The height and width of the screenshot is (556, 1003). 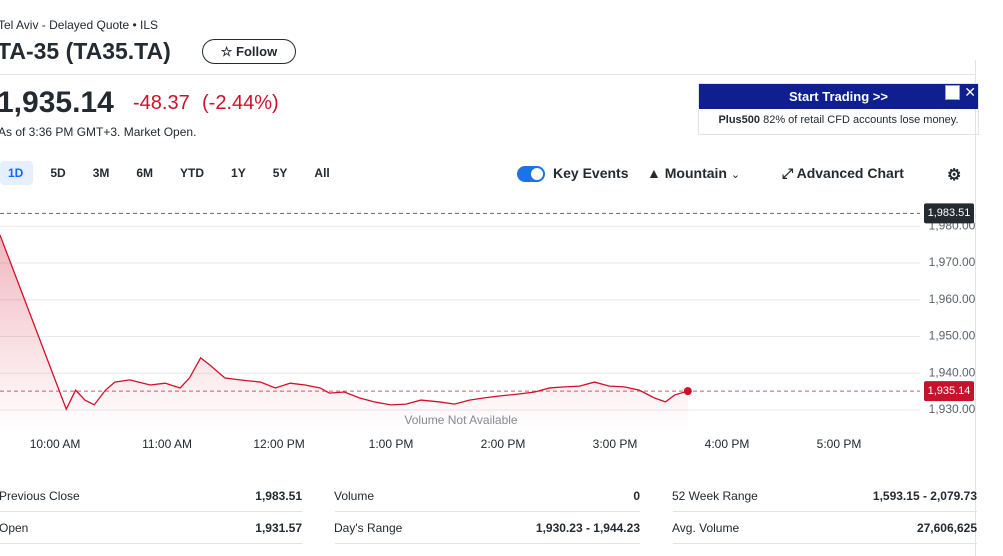 I want to click on stat-value: 1,593.15 - 2,079.73, so click(x=924, y=496).